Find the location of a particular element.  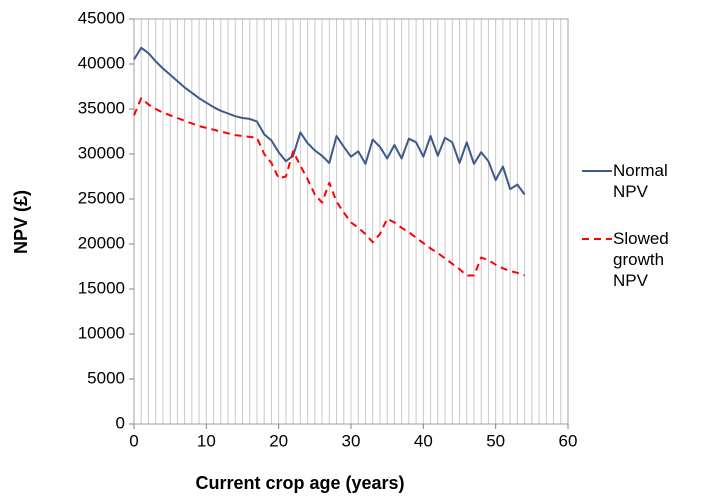

x-tick-label: 50 is located at coordinates (495, 440).